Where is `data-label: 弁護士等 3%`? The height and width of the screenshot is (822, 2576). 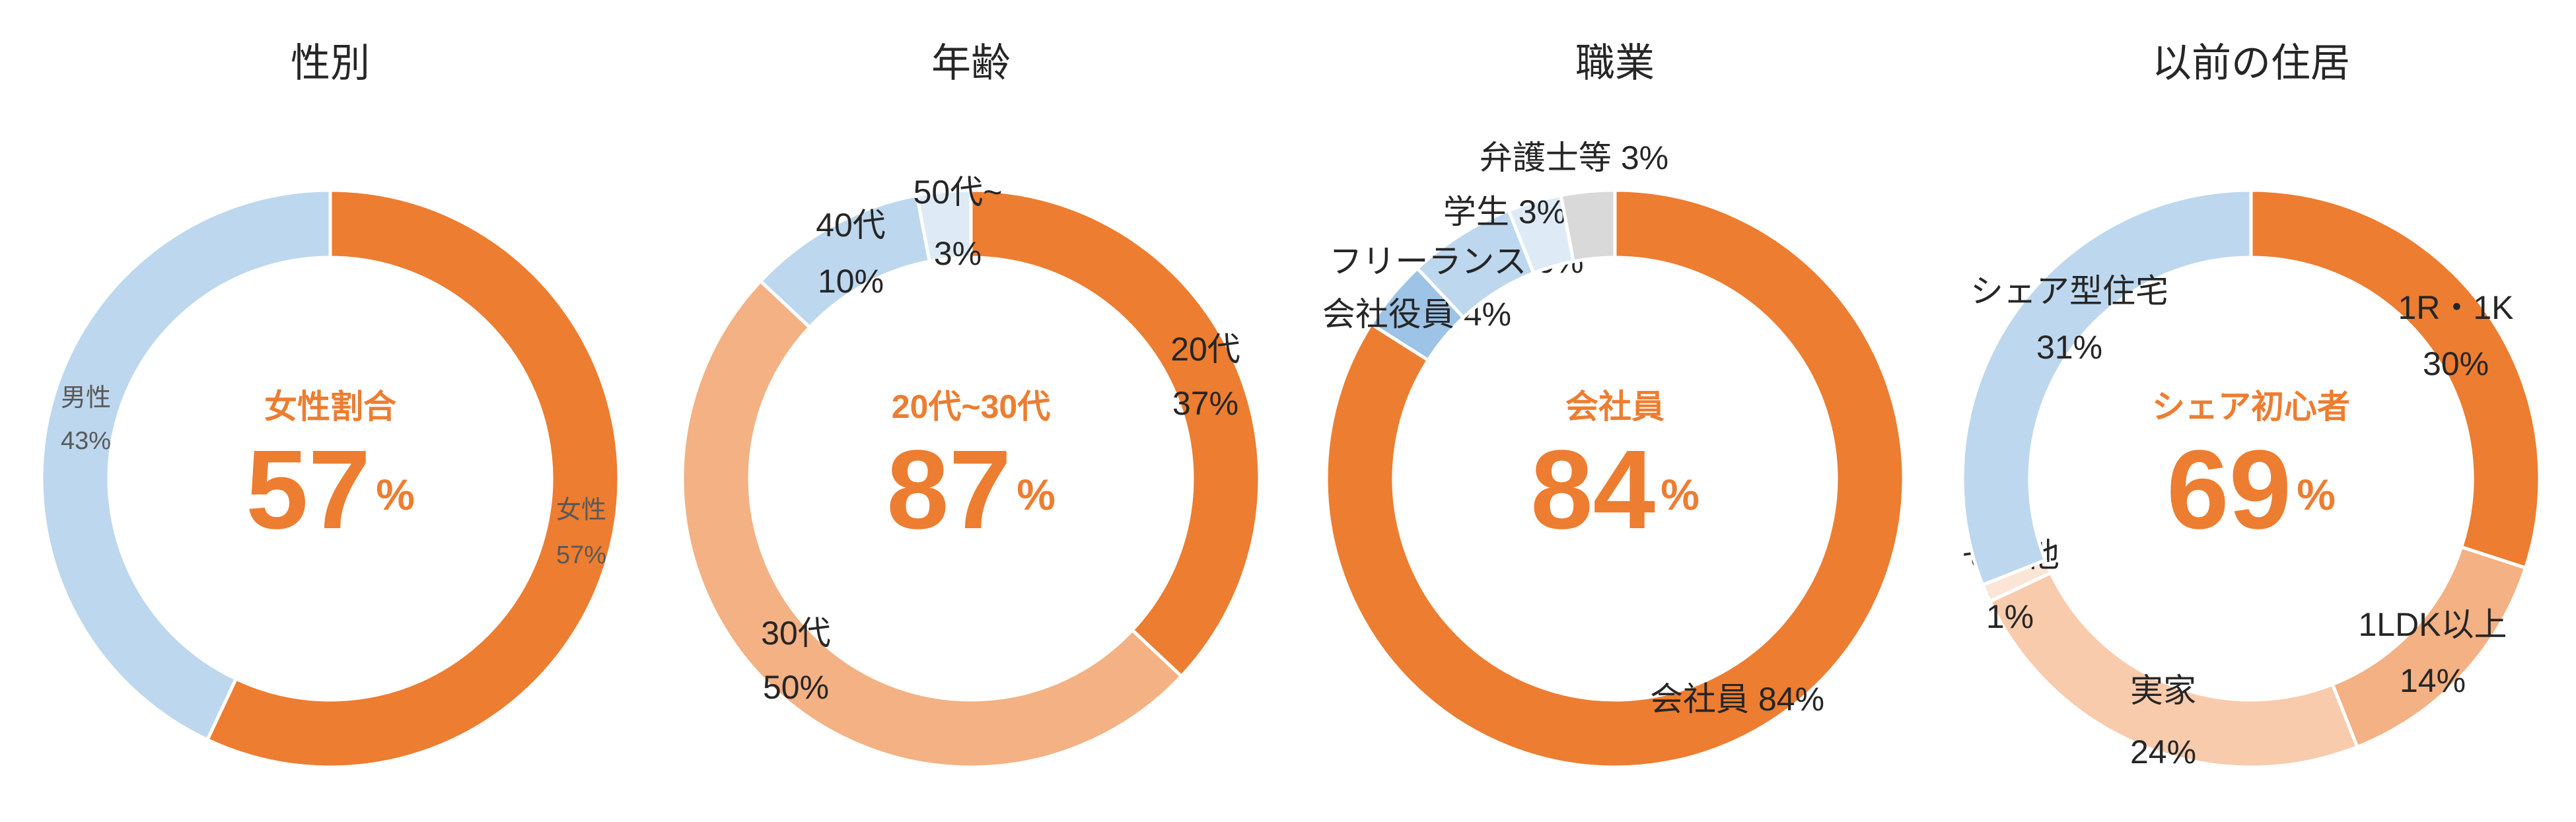 data-label: 弁護士等 3% is located at coordinates (1574, 157).